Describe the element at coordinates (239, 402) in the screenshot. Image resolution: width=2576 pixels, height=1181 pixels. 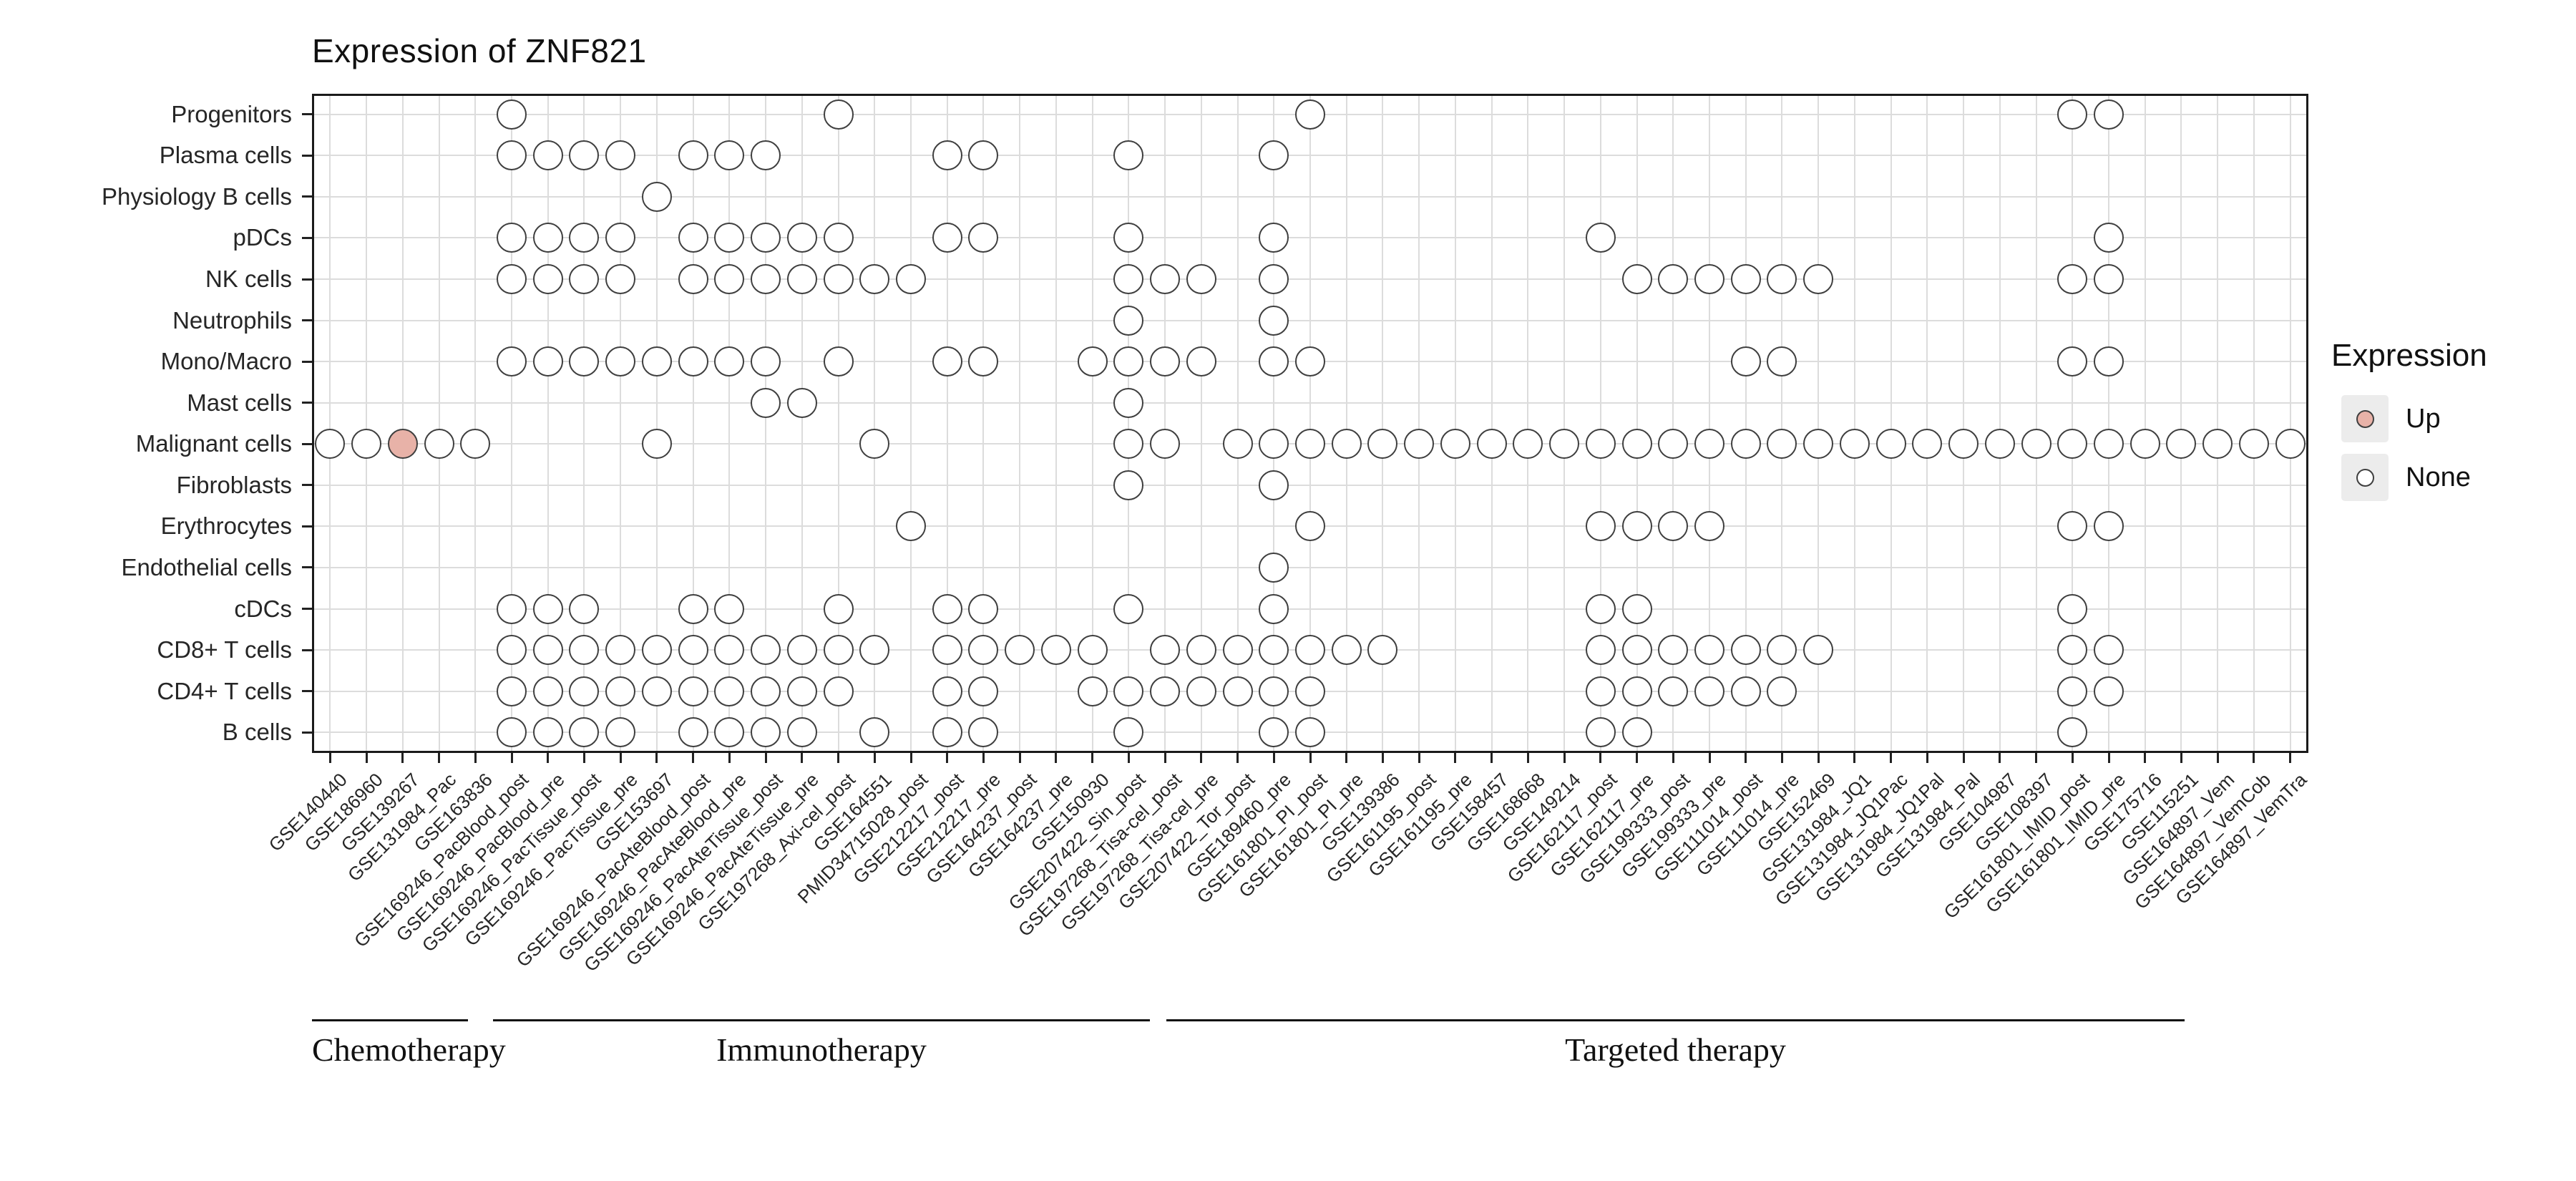
I see `y-axis-label: Mast cells` at that location.